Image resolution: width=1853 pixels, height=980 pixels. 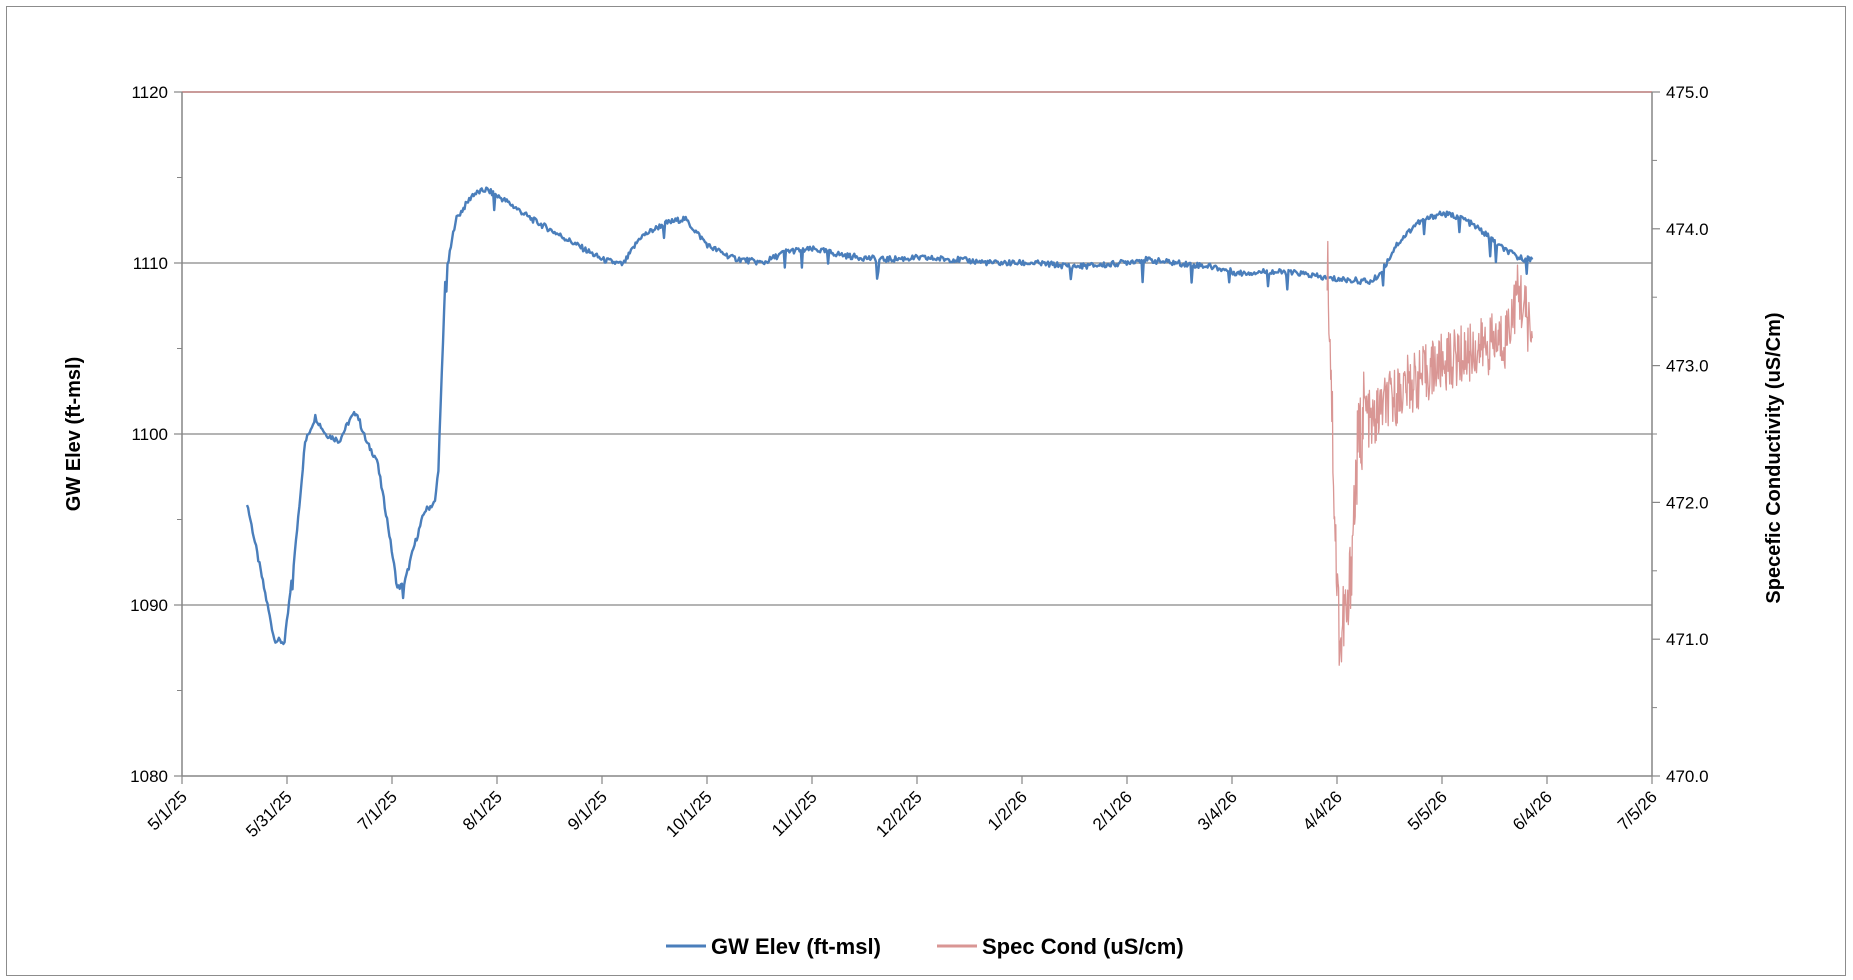 What do you see at coordinates (1007, 810) in the screenshot?
I see `x-tick-label: 1/2/26` at bounding box center [1007, 810].